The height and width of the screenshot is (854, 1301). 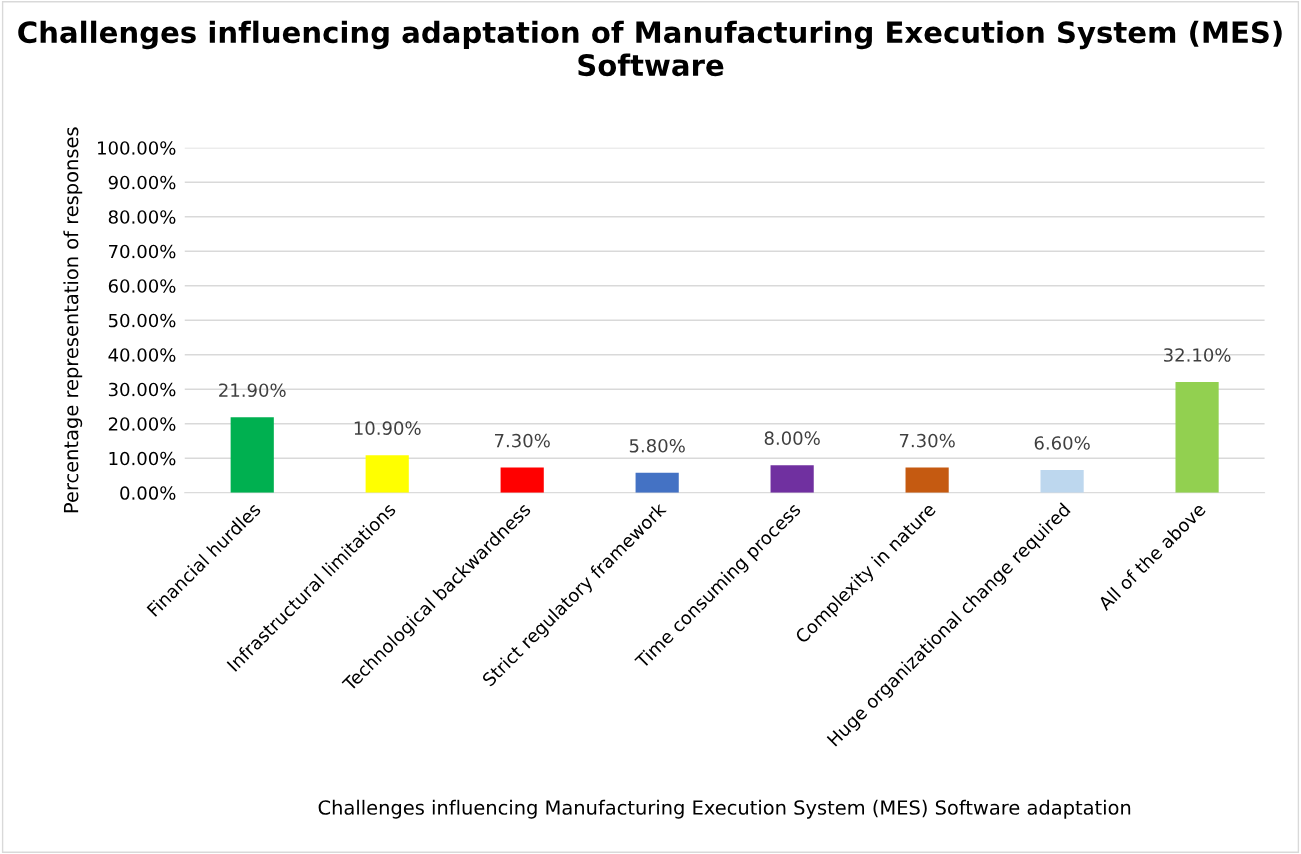 What do you see at coordinates (142, 424) in the screenshot?
I see `y-tick-label: 20.00%` at bounding box center [142, 424].